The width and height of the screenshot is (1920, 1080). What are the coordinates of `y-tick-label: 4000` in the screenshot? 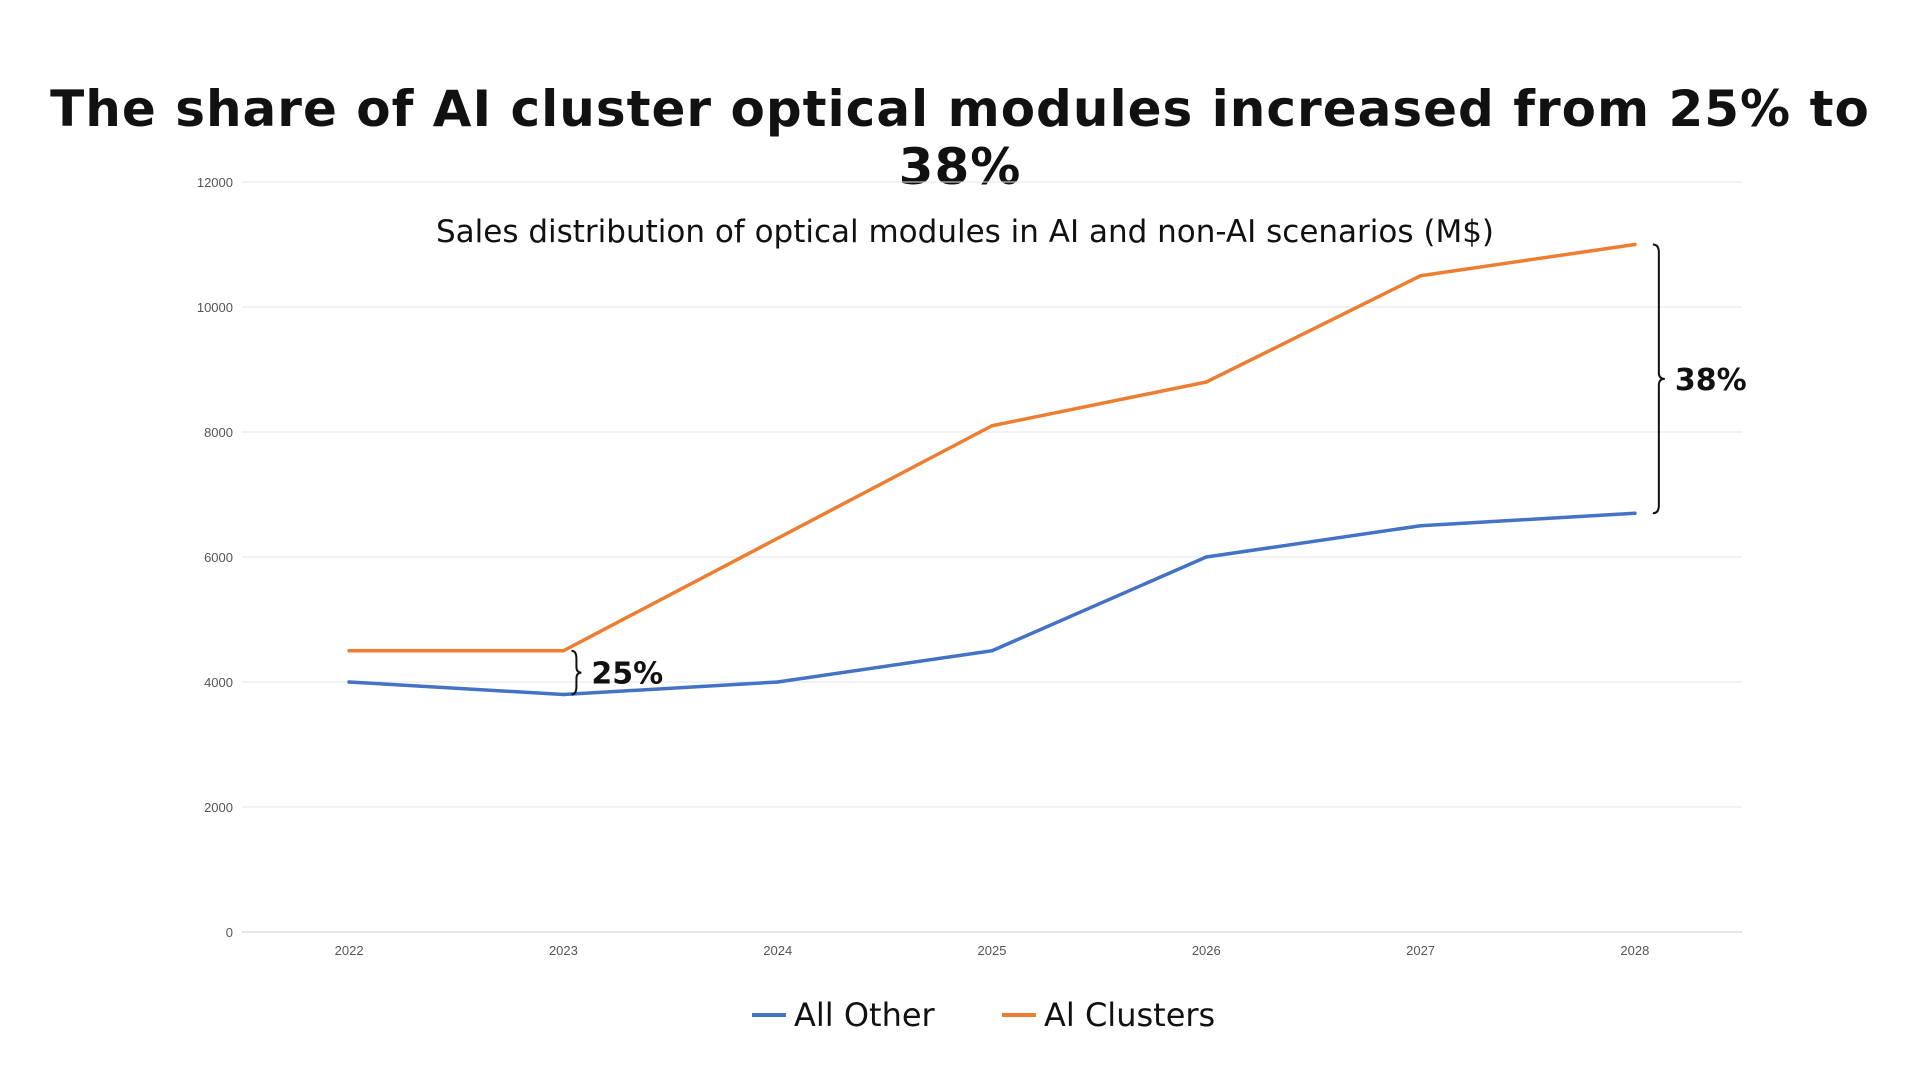 It's located at (218, 682).